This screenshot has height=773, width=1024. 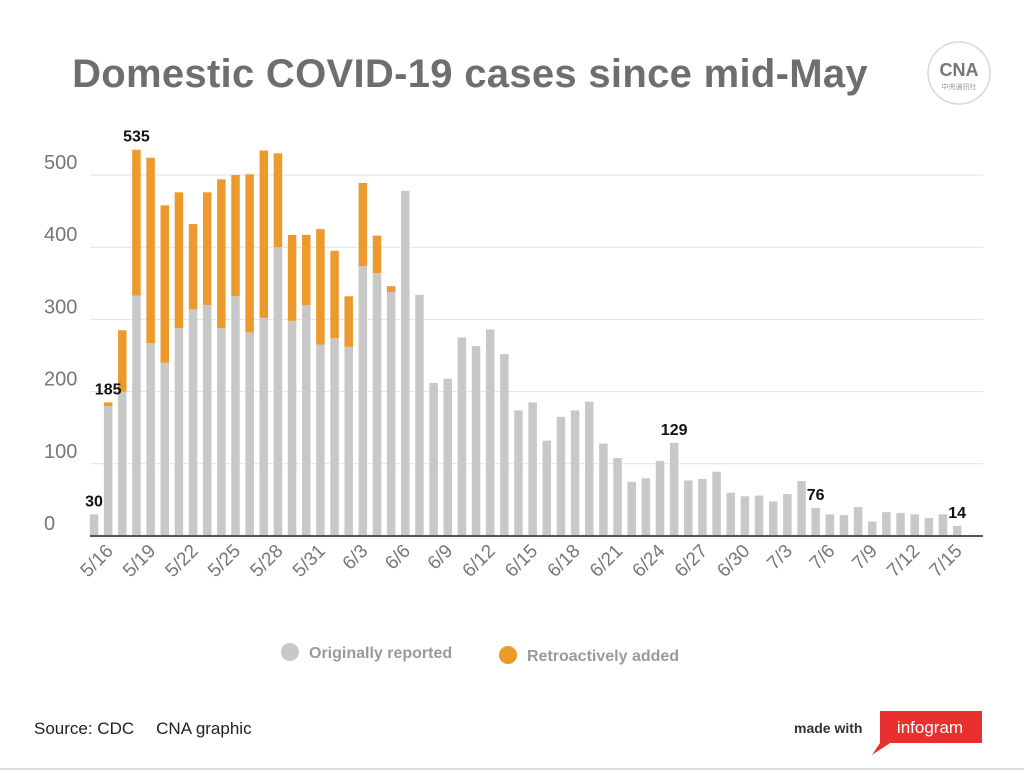 I want to click on y-tick-label: 200, so click(x=60, y=380).